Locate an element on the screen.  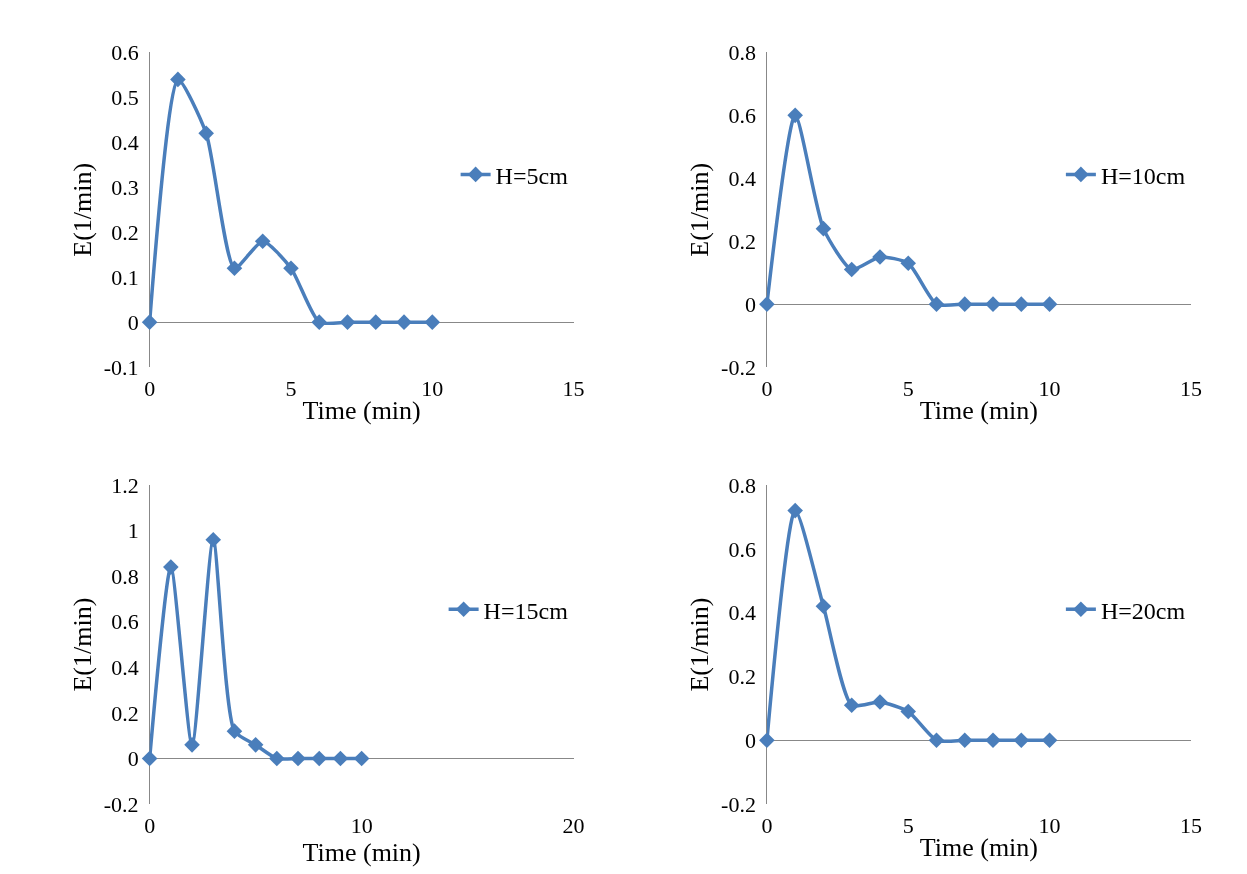
legend-label: H=15cm is located at coordinates (526, 610).